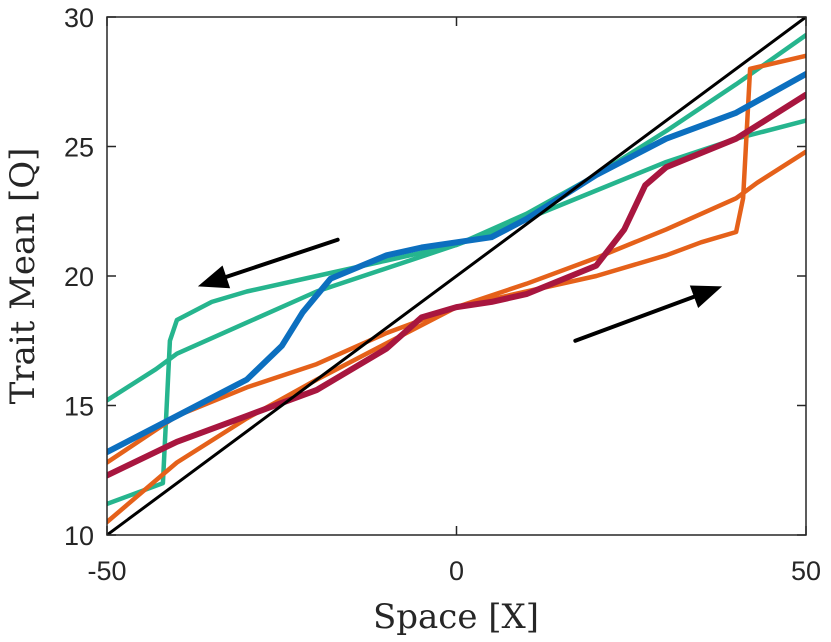 The height and width of the screenshot is (642, 831). I want to click on y-tick-label: 20, so click(79, 277).